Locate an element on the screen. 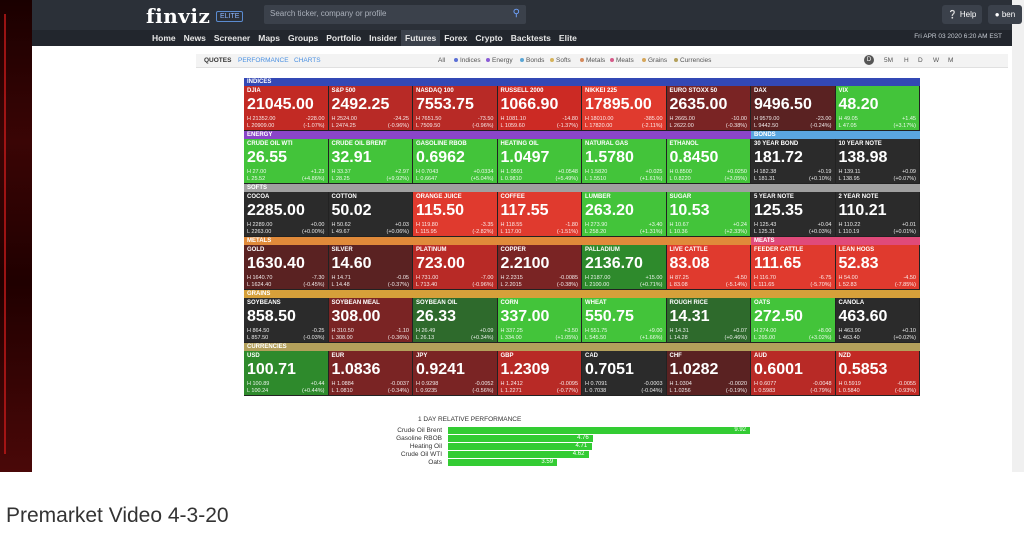 The height and width of the screenshot is (542, 1024). nav-item-backtests: Backtests is located at coordinates (530, 38).